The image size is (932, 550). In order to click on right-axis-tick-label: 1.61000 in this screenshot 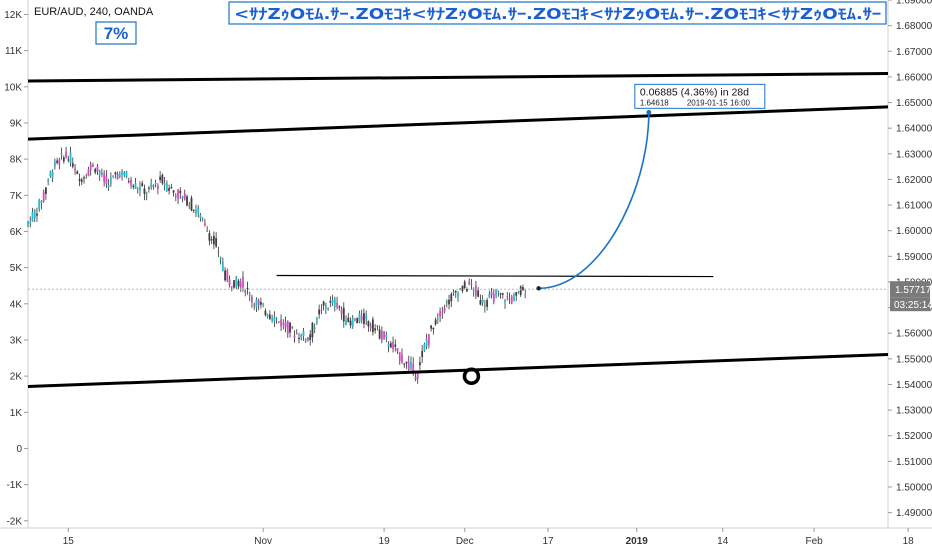, I will do `click(914, 206)`.